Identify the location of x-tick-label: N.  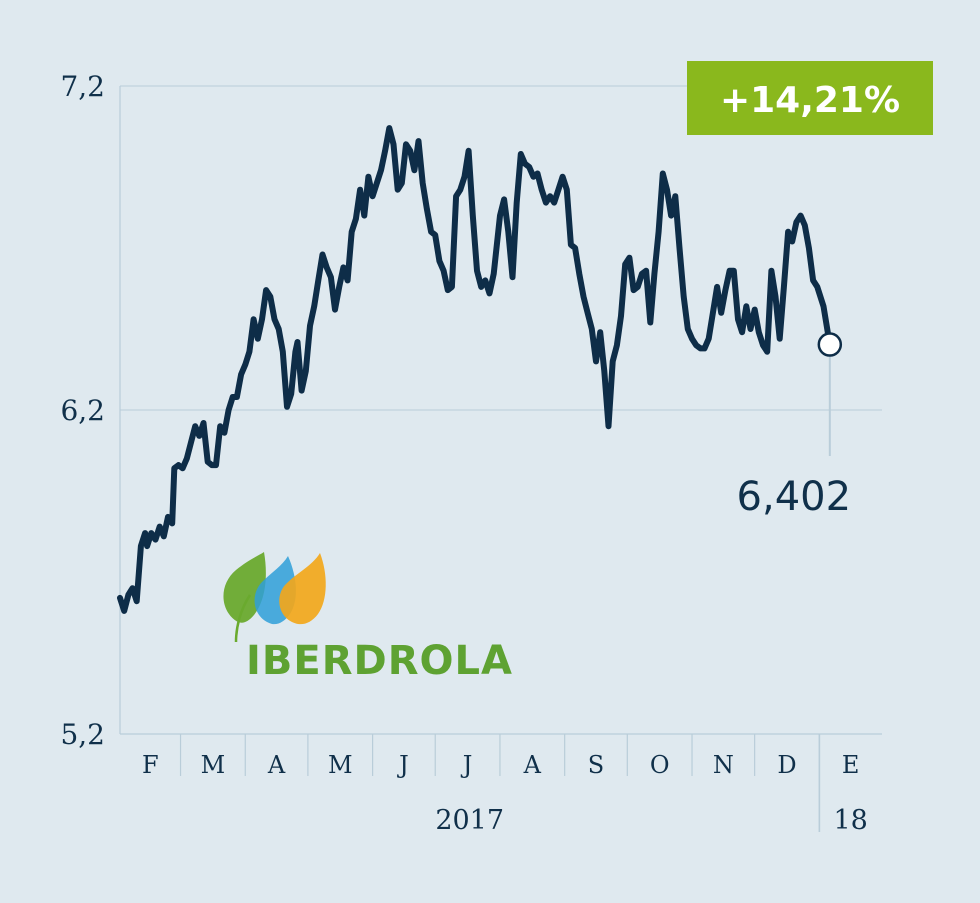
(723, 765).